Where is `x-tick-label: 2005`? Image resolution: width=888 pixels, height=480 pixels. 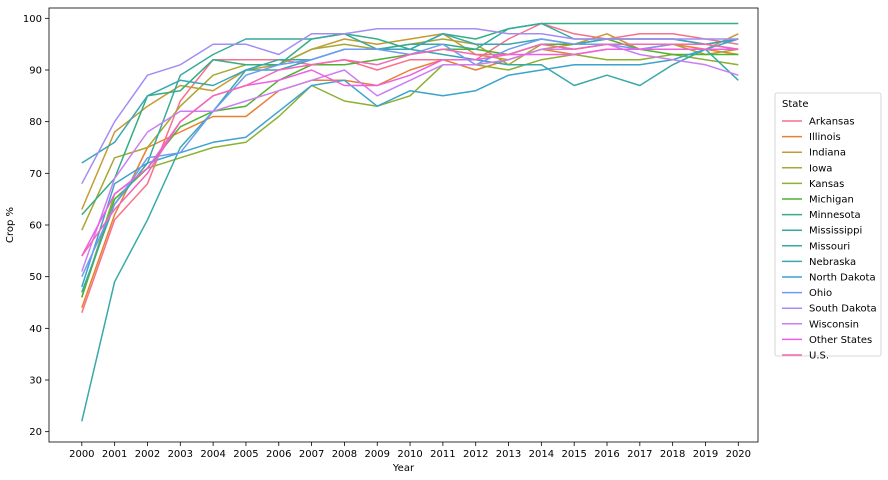
x-tick-label: 2005 is located at coordinates (245, 454).